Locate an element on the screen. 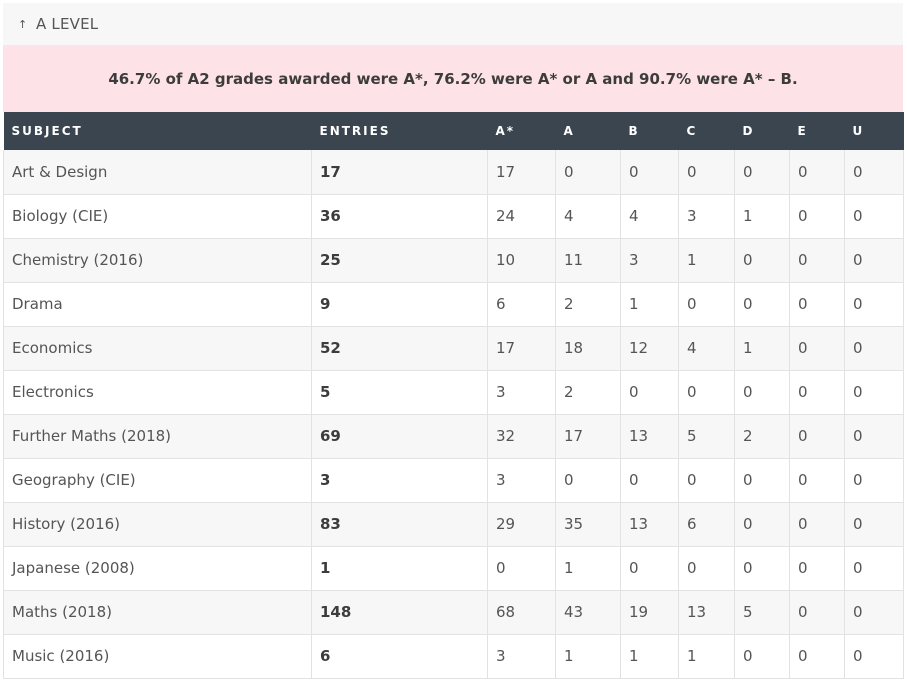 The width and height of the screenshot is (907, 683). table-row: Chemistry (2016) 25 10 11 3 1 0 0 0 is located at coordinates (453, 260).